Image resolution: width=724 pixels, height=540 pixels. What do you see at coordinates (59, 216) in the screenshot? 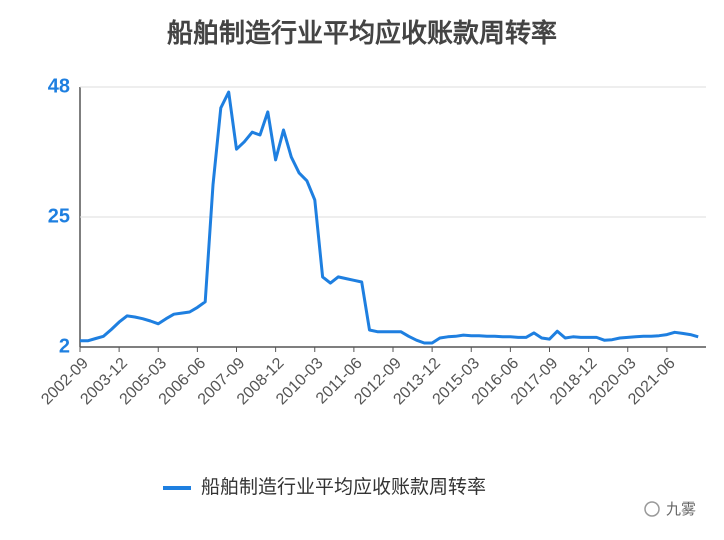
I see `y-tick-label: 25` at bounding box center [59, 216].